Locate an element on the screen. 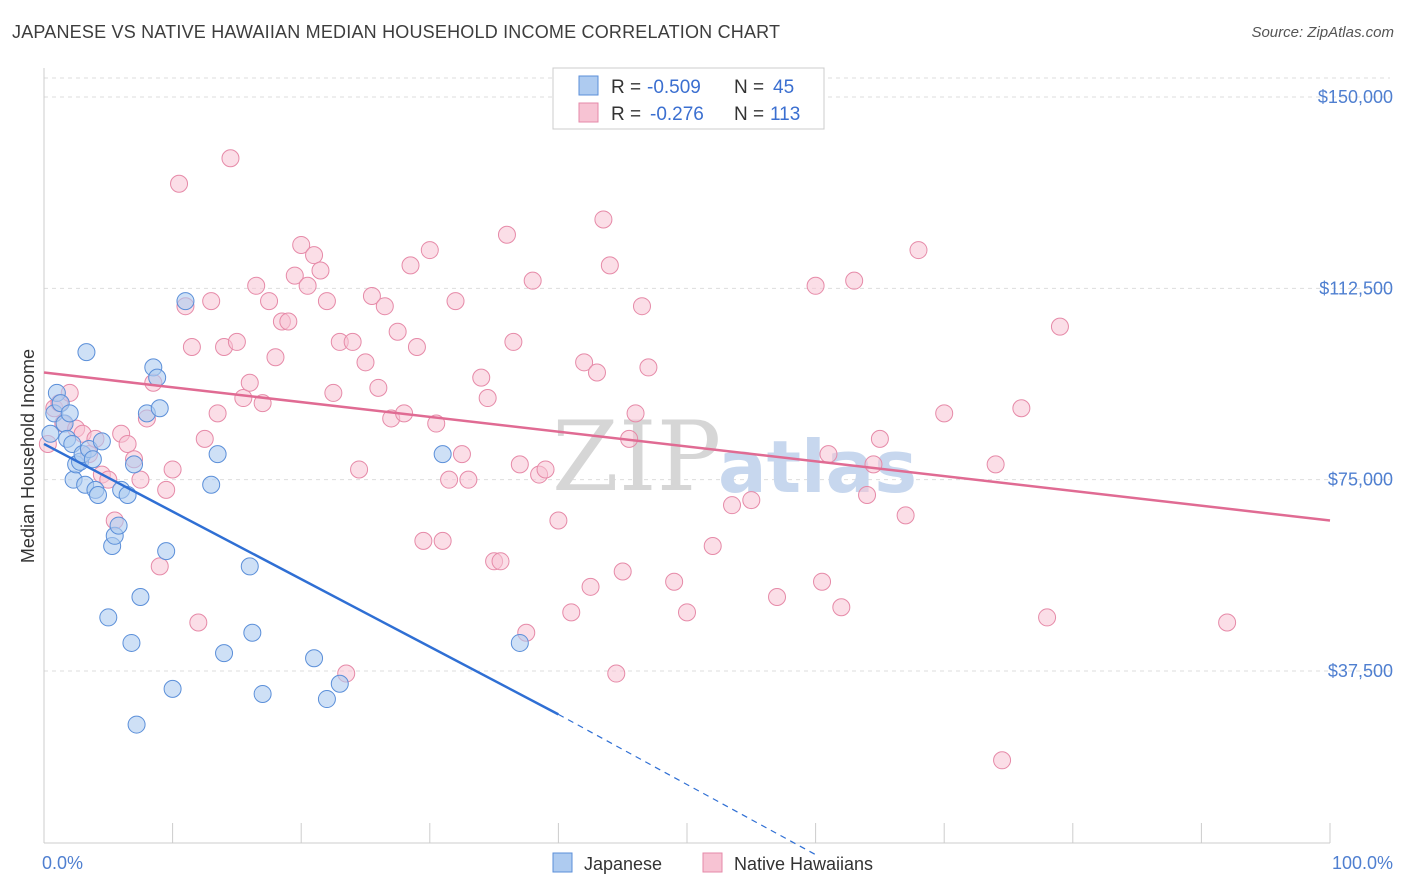 This screenshot has height=892, width=1406. trend-line-japanese-extension is located at coordinates (687, 784).